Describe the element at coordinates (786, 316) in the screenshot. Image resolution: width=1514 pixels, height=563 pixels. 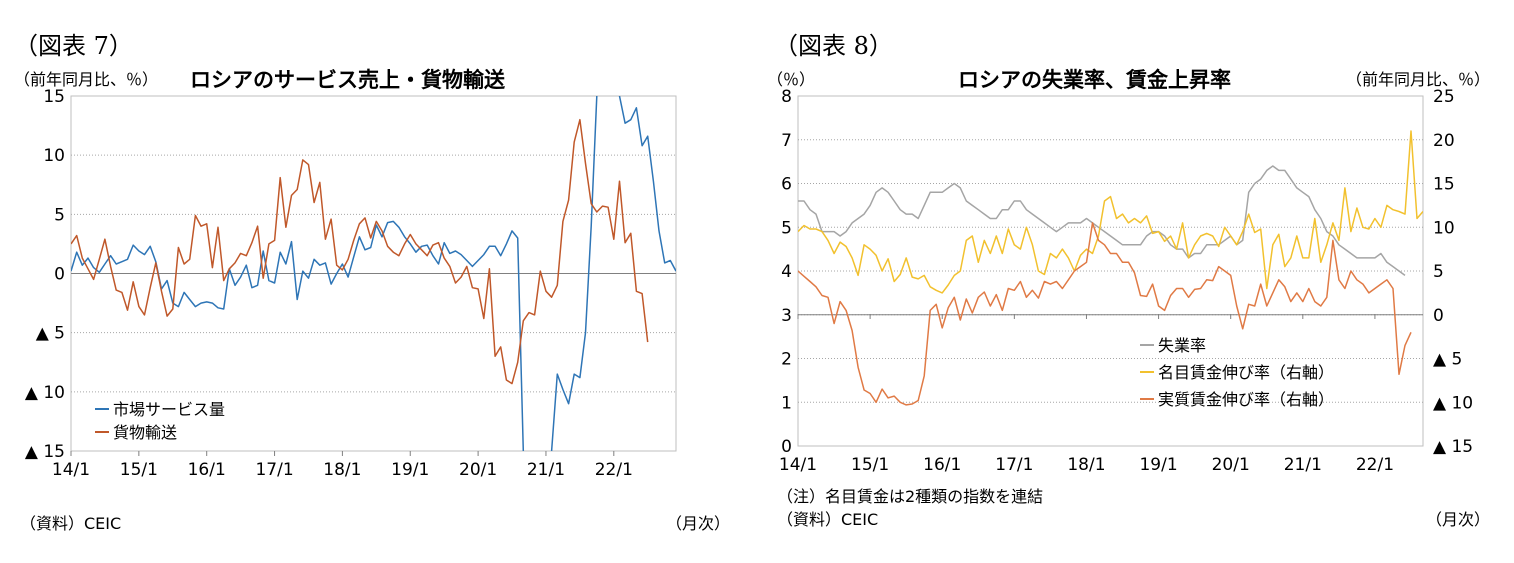
I see `y-tick-label: 3` at that location.